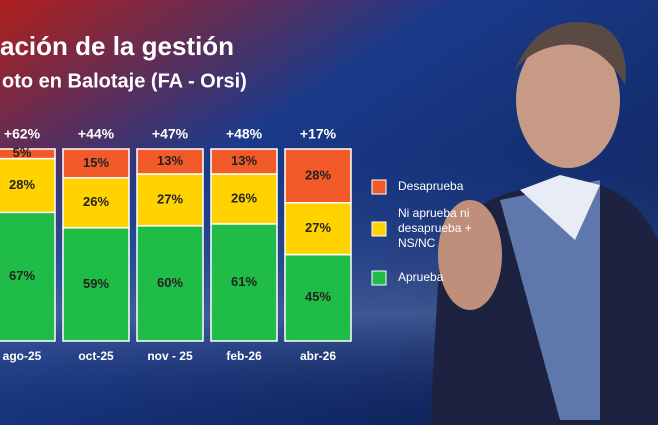  What do you see at coordinates (244, 134) in the screenshot?
I see `net-label: +48%` at bounding box center [244, 134].